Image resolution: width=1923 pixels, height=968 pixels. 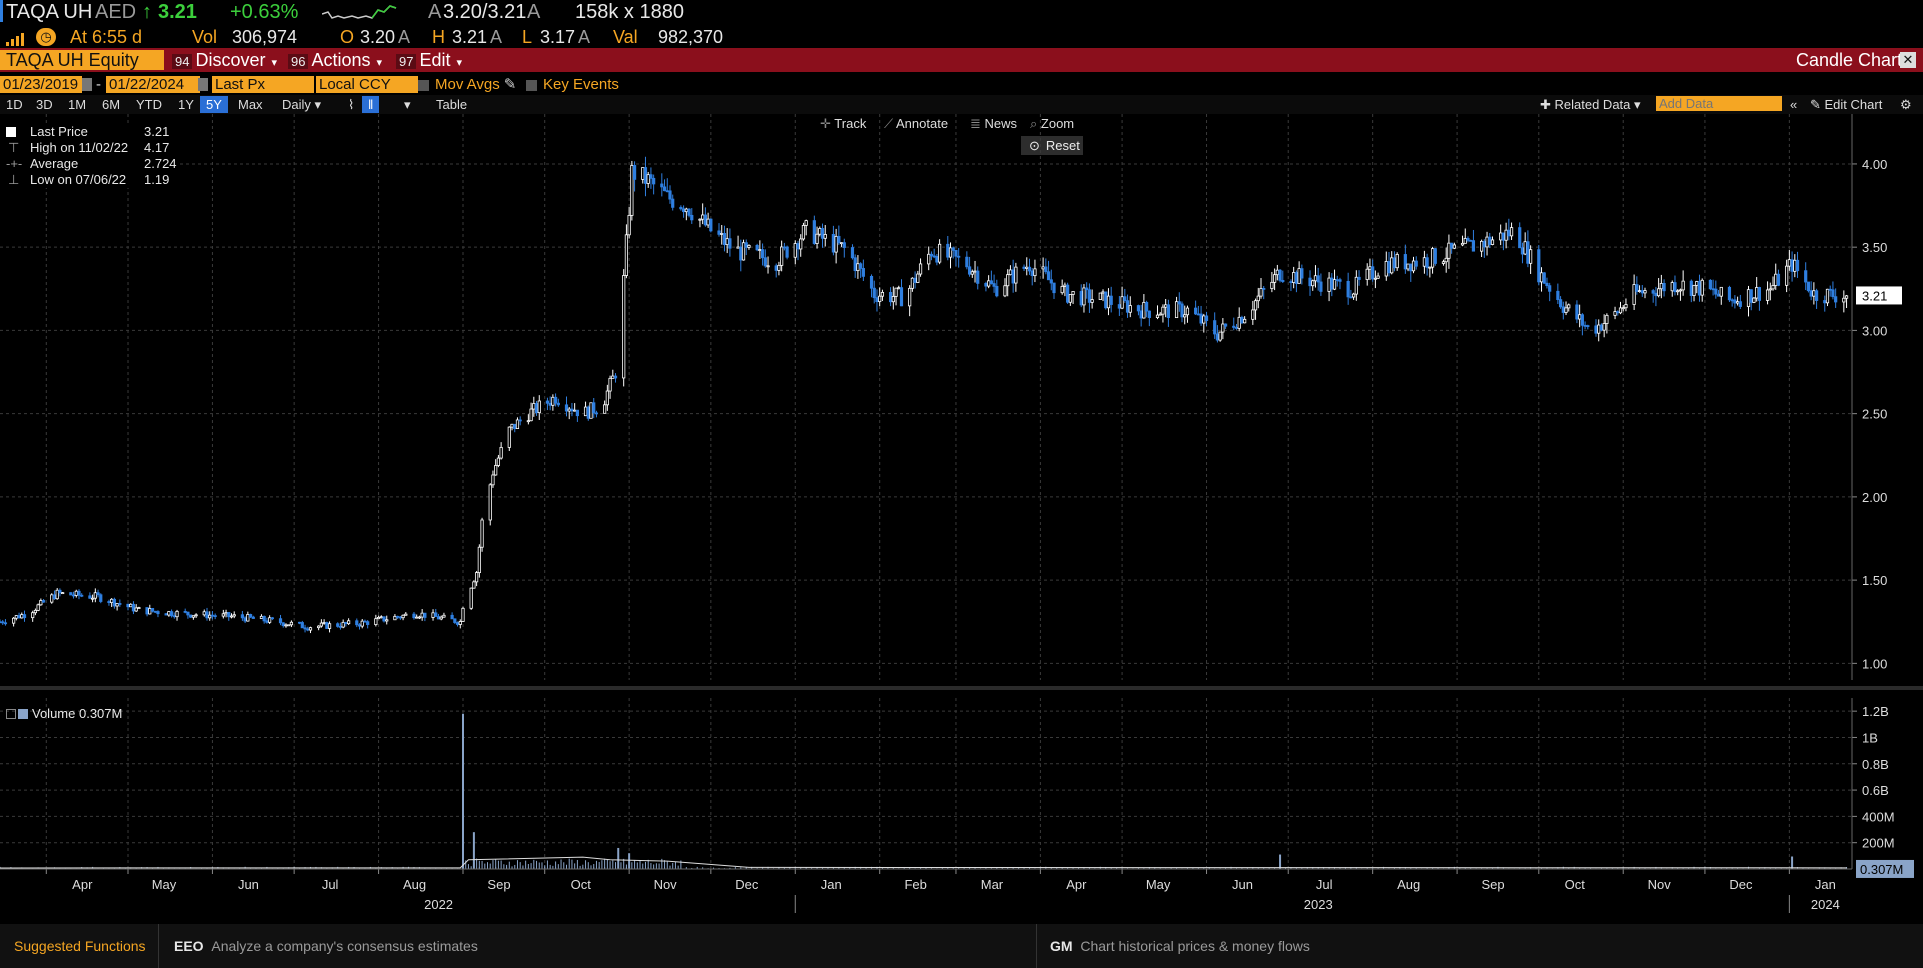 I want to click on ticker: TAQA UH, so click(x=49, y=12).